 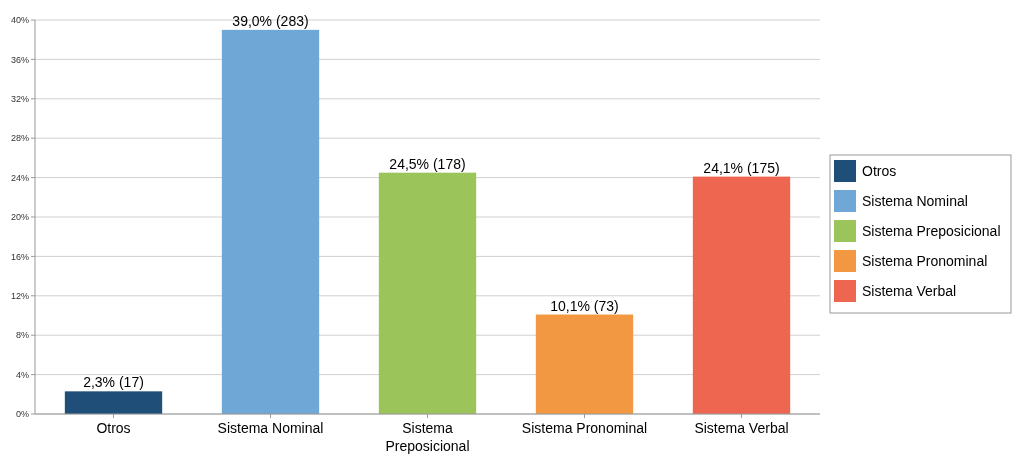 What do you see at coordinates (931, 231) in the screenshot?
I see `legend-label: Sistema Preposicional` at bounding box center [931, 231].